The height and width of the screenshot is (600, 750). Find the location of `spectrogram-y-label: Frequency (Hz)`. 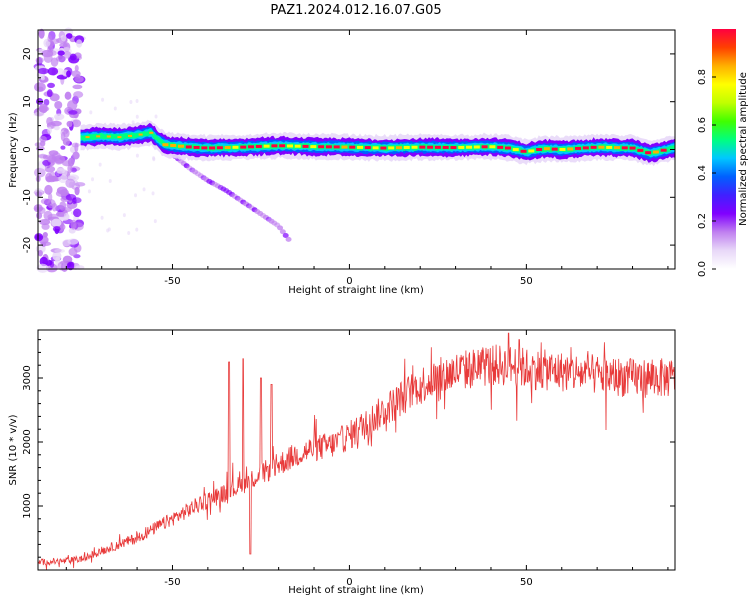

spectrogram-y-label: Frequency (Hz) is located at coordinates (13, 150).